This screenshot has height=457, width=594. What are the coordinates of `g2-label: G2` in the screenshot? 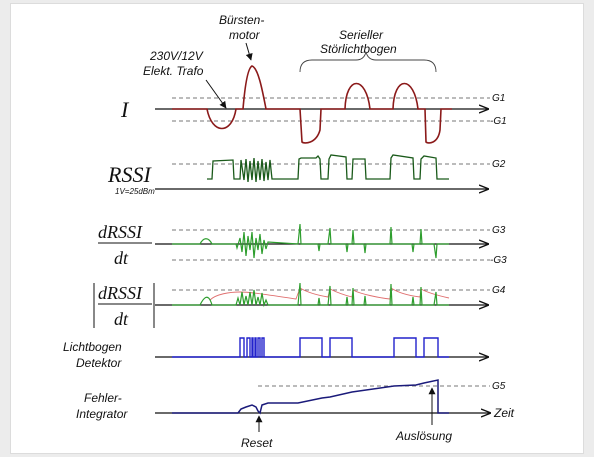 It's located at (499, 164).